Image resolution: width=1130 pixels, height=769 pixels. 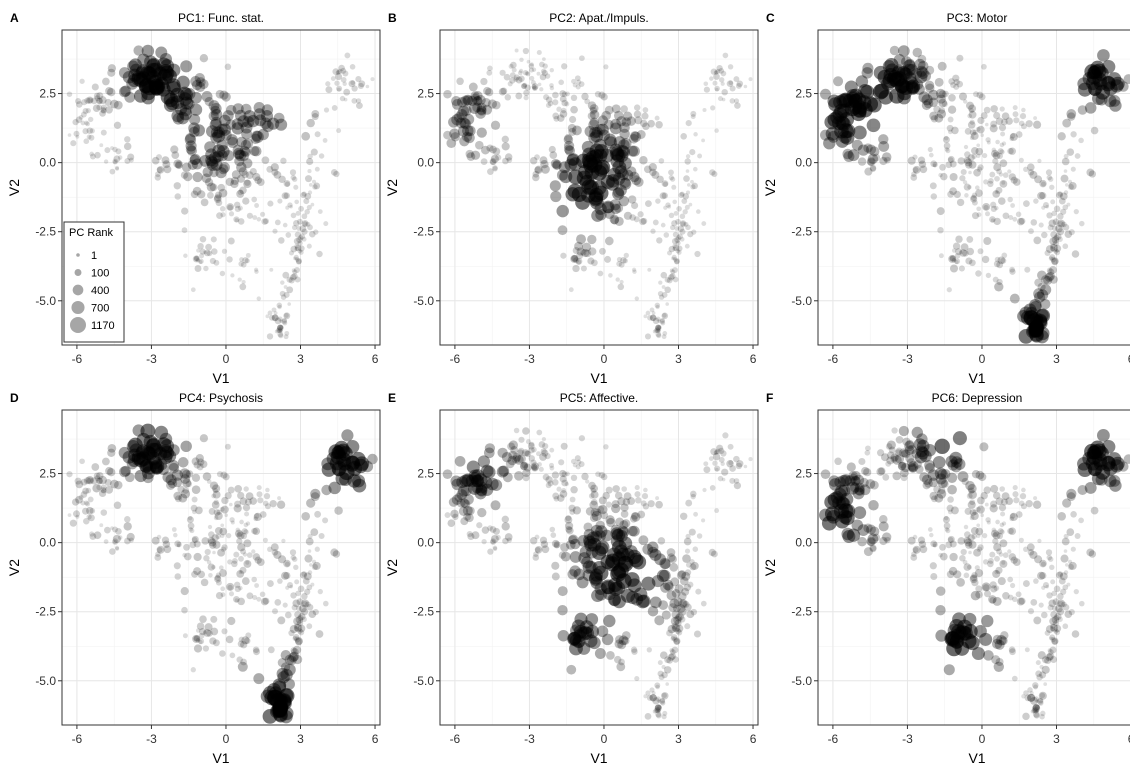 What do you see at coordinates (423, 301) in the screenshot?
I see `y-tick-label: -5.0` at bounding box center [423, 301].